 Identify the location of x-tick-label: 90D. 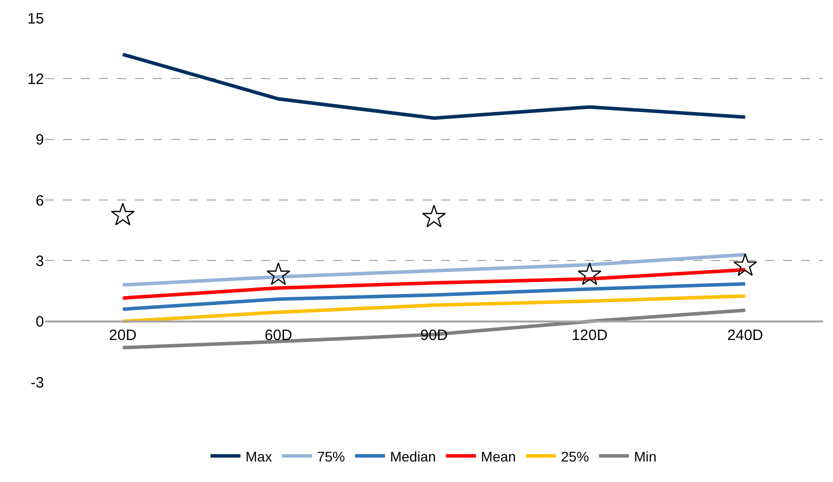
(434, 335).